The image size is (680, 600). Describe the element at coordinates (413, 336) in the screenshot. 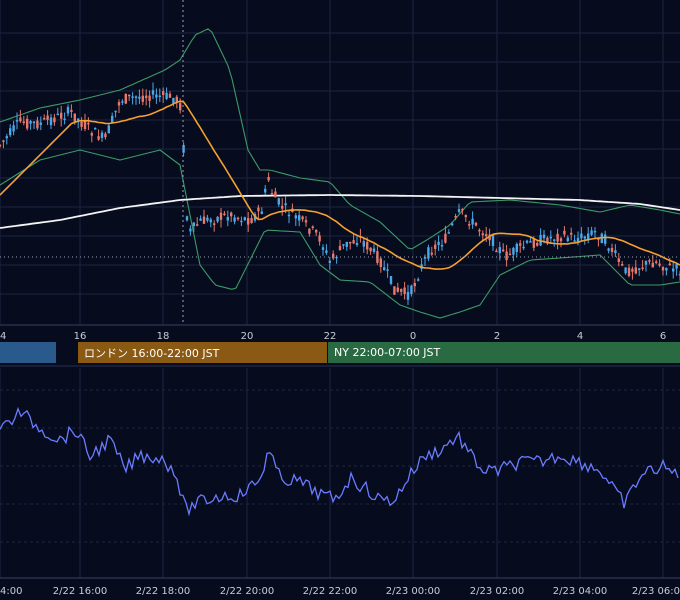

I see `price-tick-label-5: 0` at that location.